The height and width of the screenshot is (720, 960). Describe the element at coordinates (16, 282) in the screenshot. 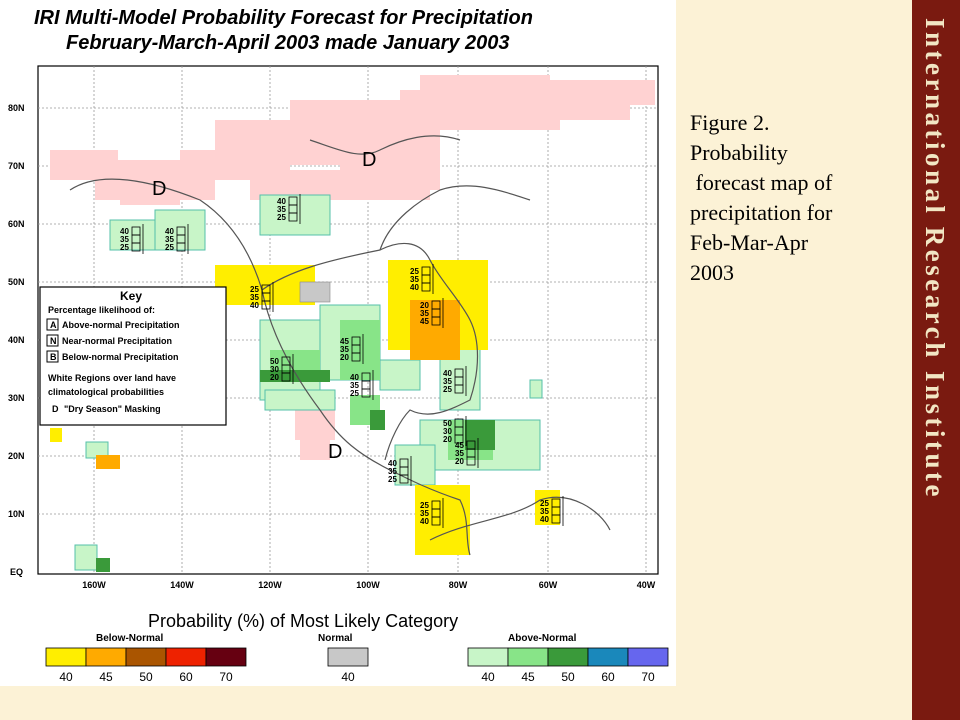

I see `lat-label: 50N` at that location.